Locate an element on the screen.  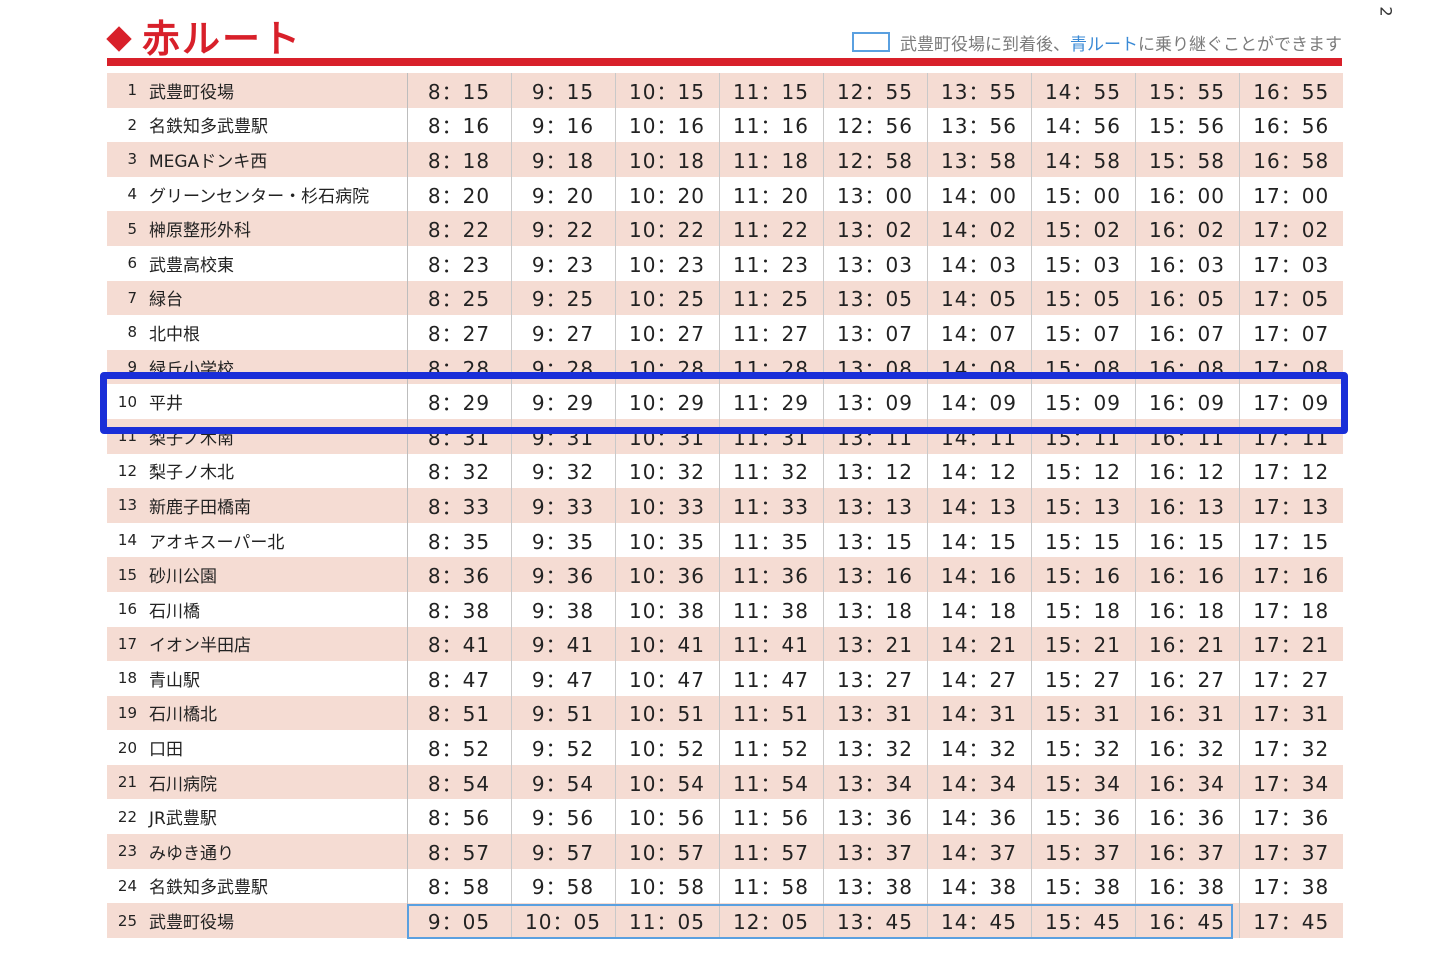
departure-time: 9：56 is located at coordinates (563, 816).